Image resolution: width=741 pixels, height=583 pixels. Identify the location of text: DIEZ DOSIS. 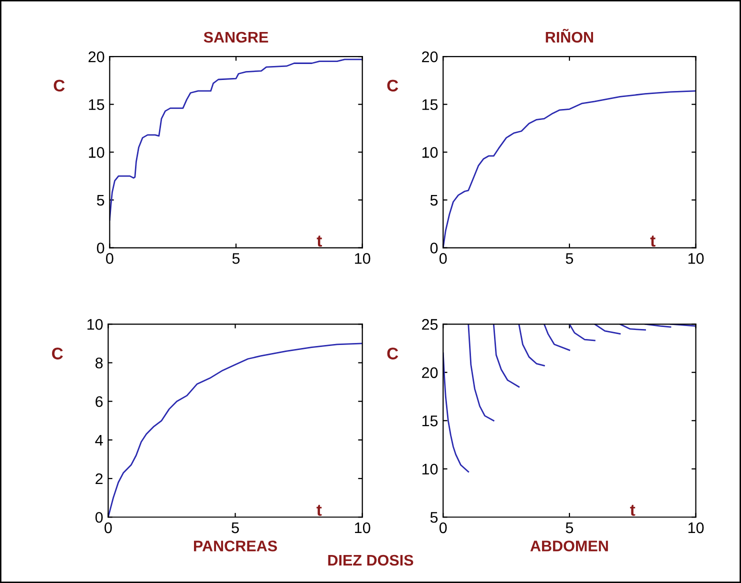
(371, 560).